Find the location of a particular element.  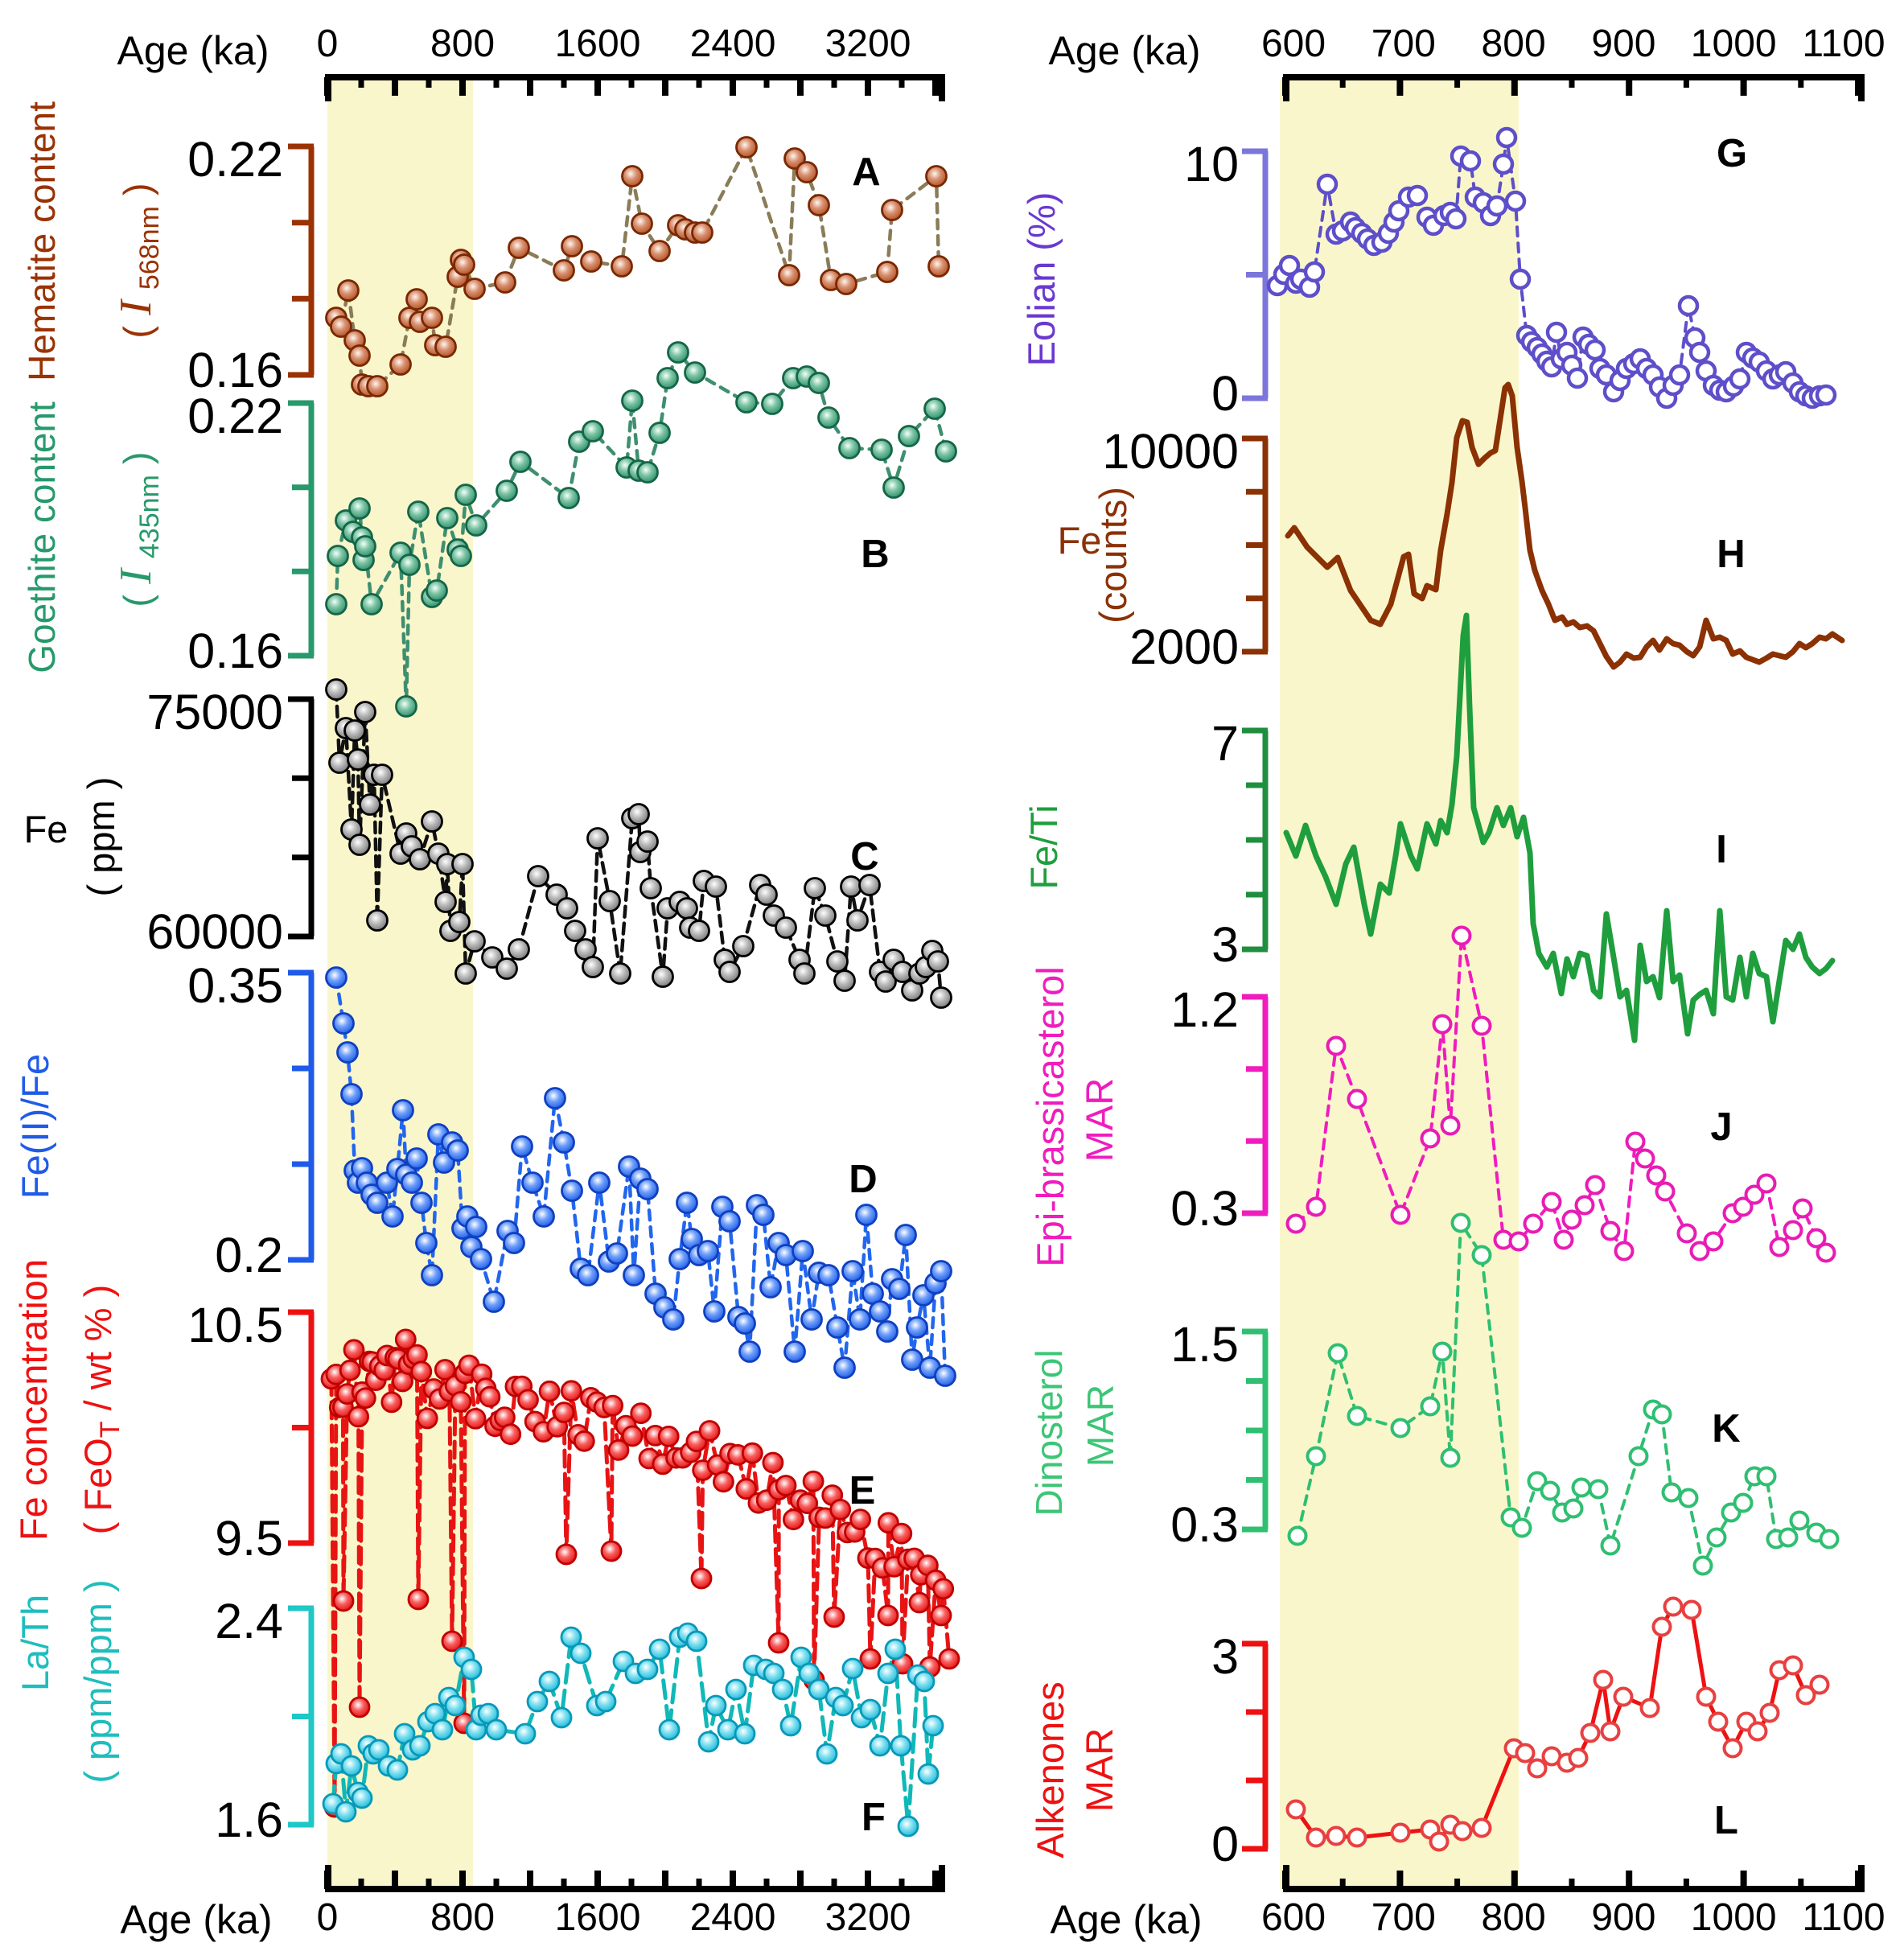

svg-text: I is located at coordinates (1722, 849).